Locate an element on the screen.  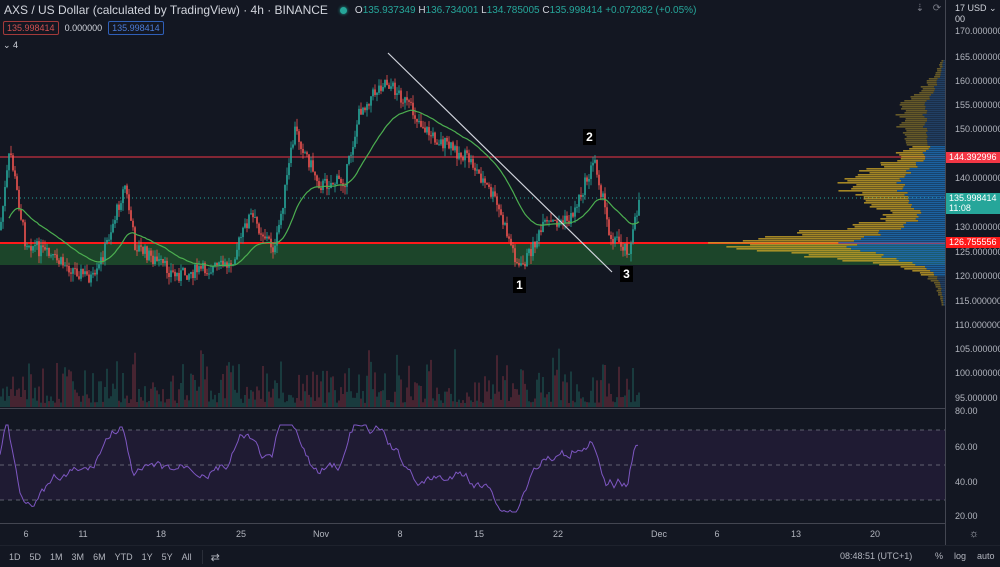
rsi-label: 80.00 is located at coordinates (966, 411).